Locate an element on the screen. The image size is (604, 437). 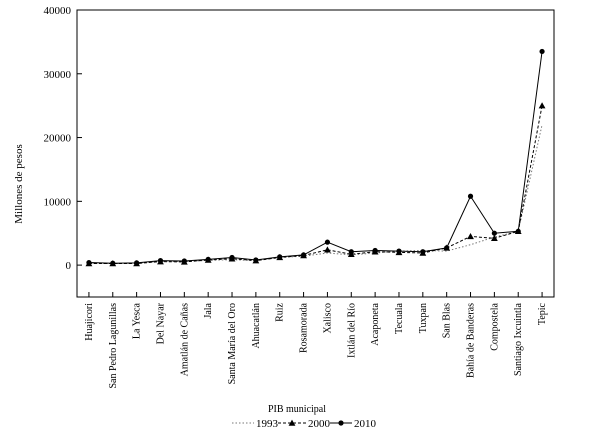
y-tick-label: 0 is located at coordinates (69, 266).